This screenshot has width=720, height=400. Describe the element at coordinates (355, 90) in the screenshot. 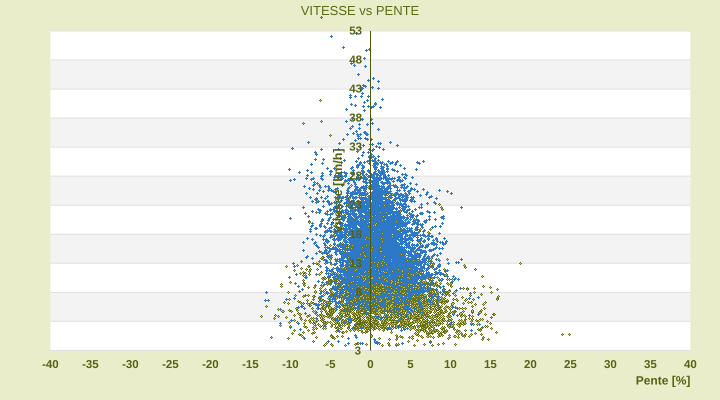

I see `svg-text: 43` at that location.